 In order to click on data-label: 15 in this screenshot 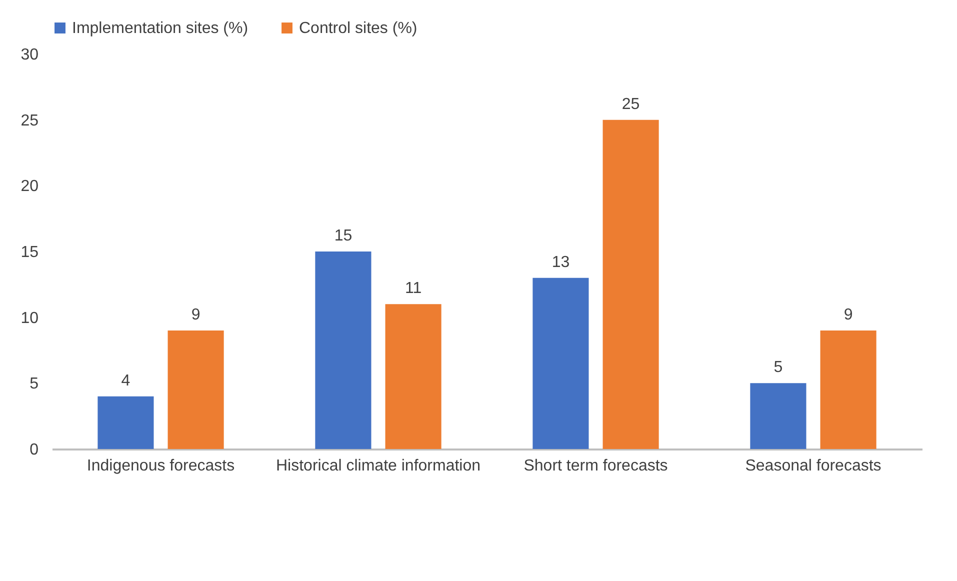, I will do `click(343, 236)`.